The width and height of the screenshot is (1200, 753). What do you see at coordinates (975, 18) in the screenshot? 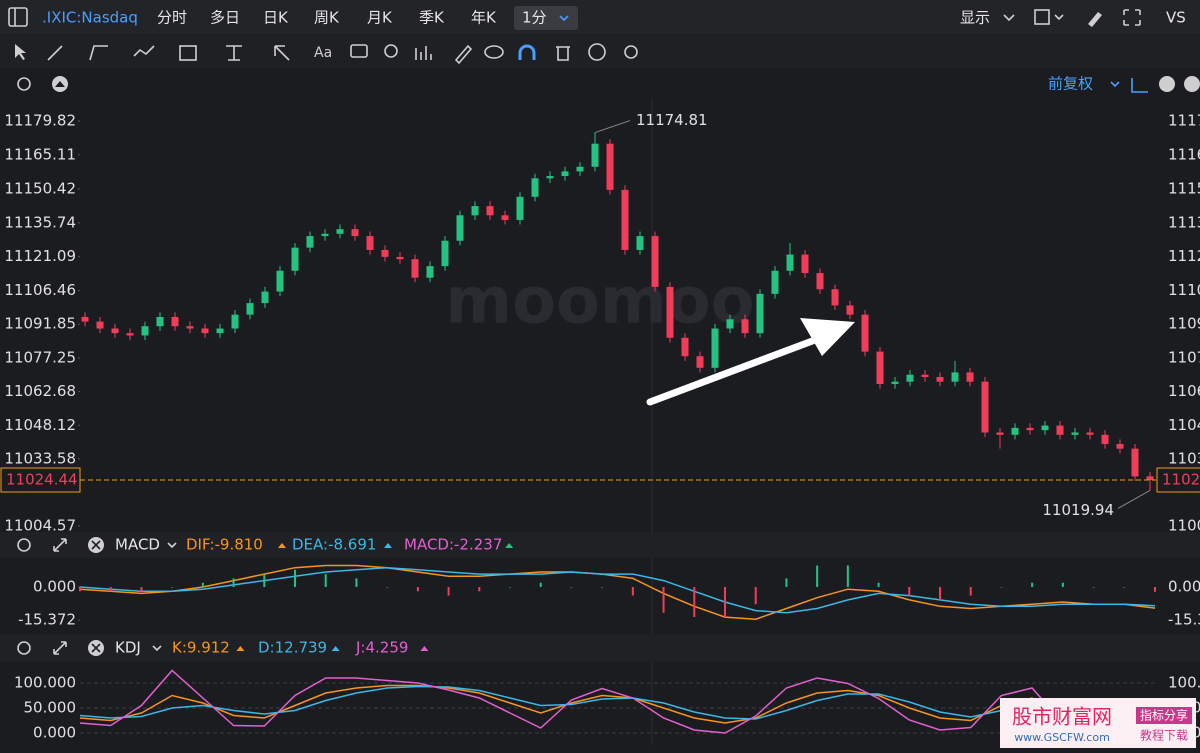
I see `display-menu: 显示` at bounding box center [975, 18].